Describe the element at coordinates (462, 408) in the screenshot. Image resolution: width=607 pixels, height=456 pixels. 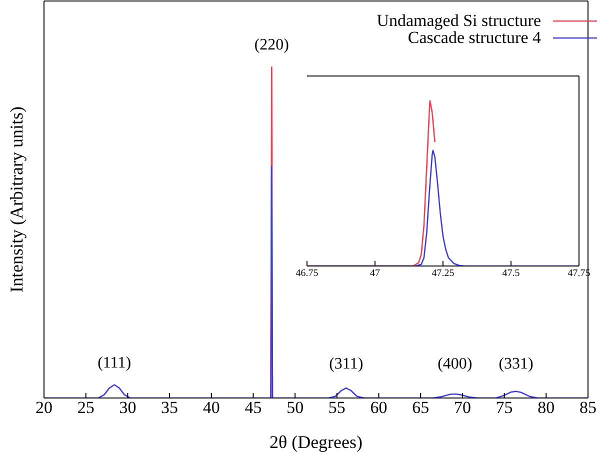
I see `x-tick-label: 70` at that location.